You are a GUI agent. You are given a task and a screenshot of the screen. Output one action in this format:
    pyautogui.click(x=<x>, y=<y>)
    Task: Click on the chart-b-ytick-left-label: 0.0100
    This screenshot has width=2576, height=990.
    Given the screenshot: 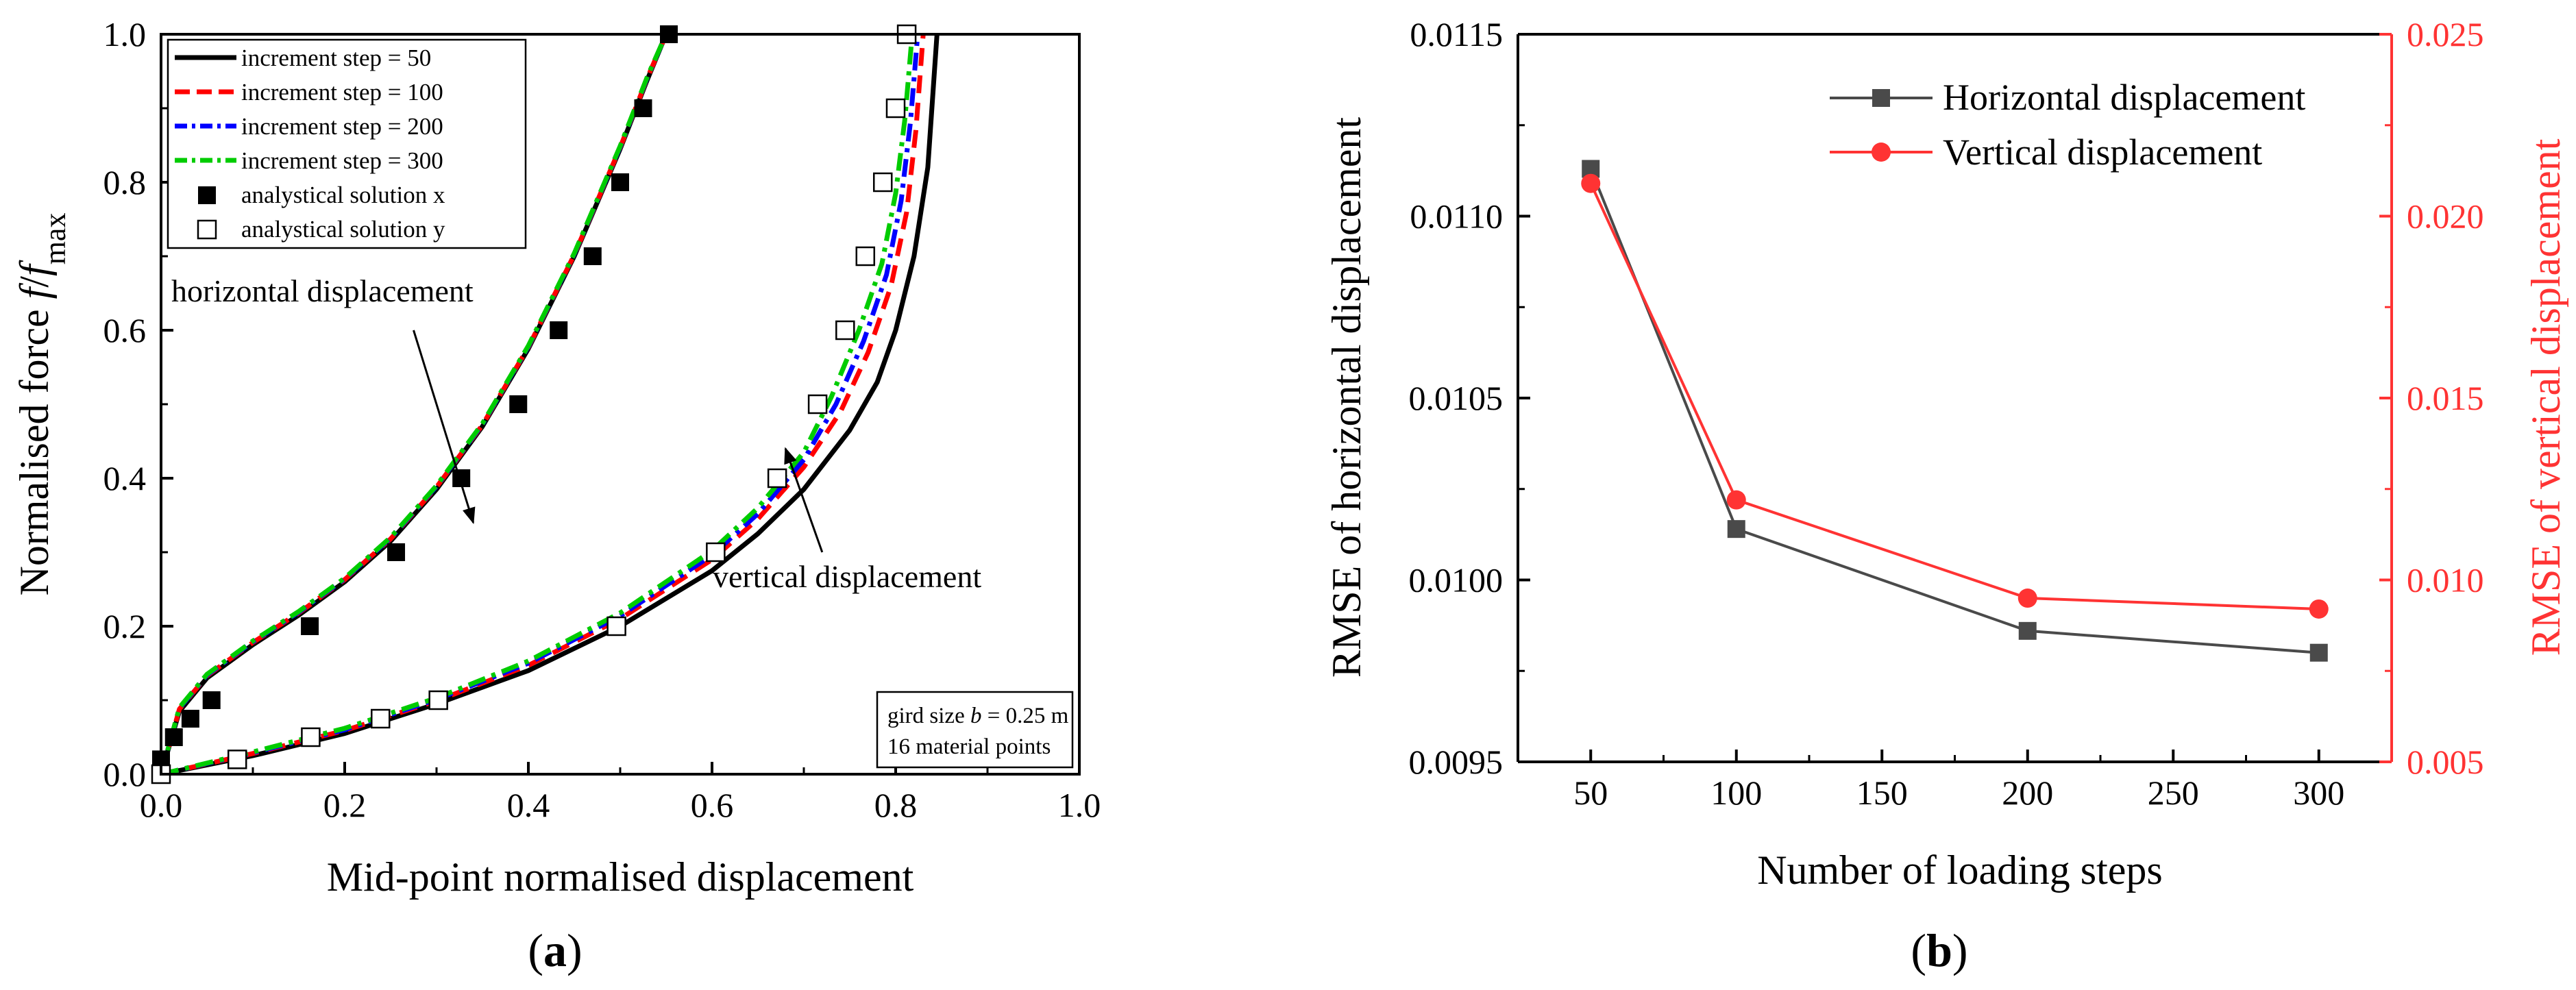 What is the action you would take?
    pyautogui.click(x=1457, y=580)
    